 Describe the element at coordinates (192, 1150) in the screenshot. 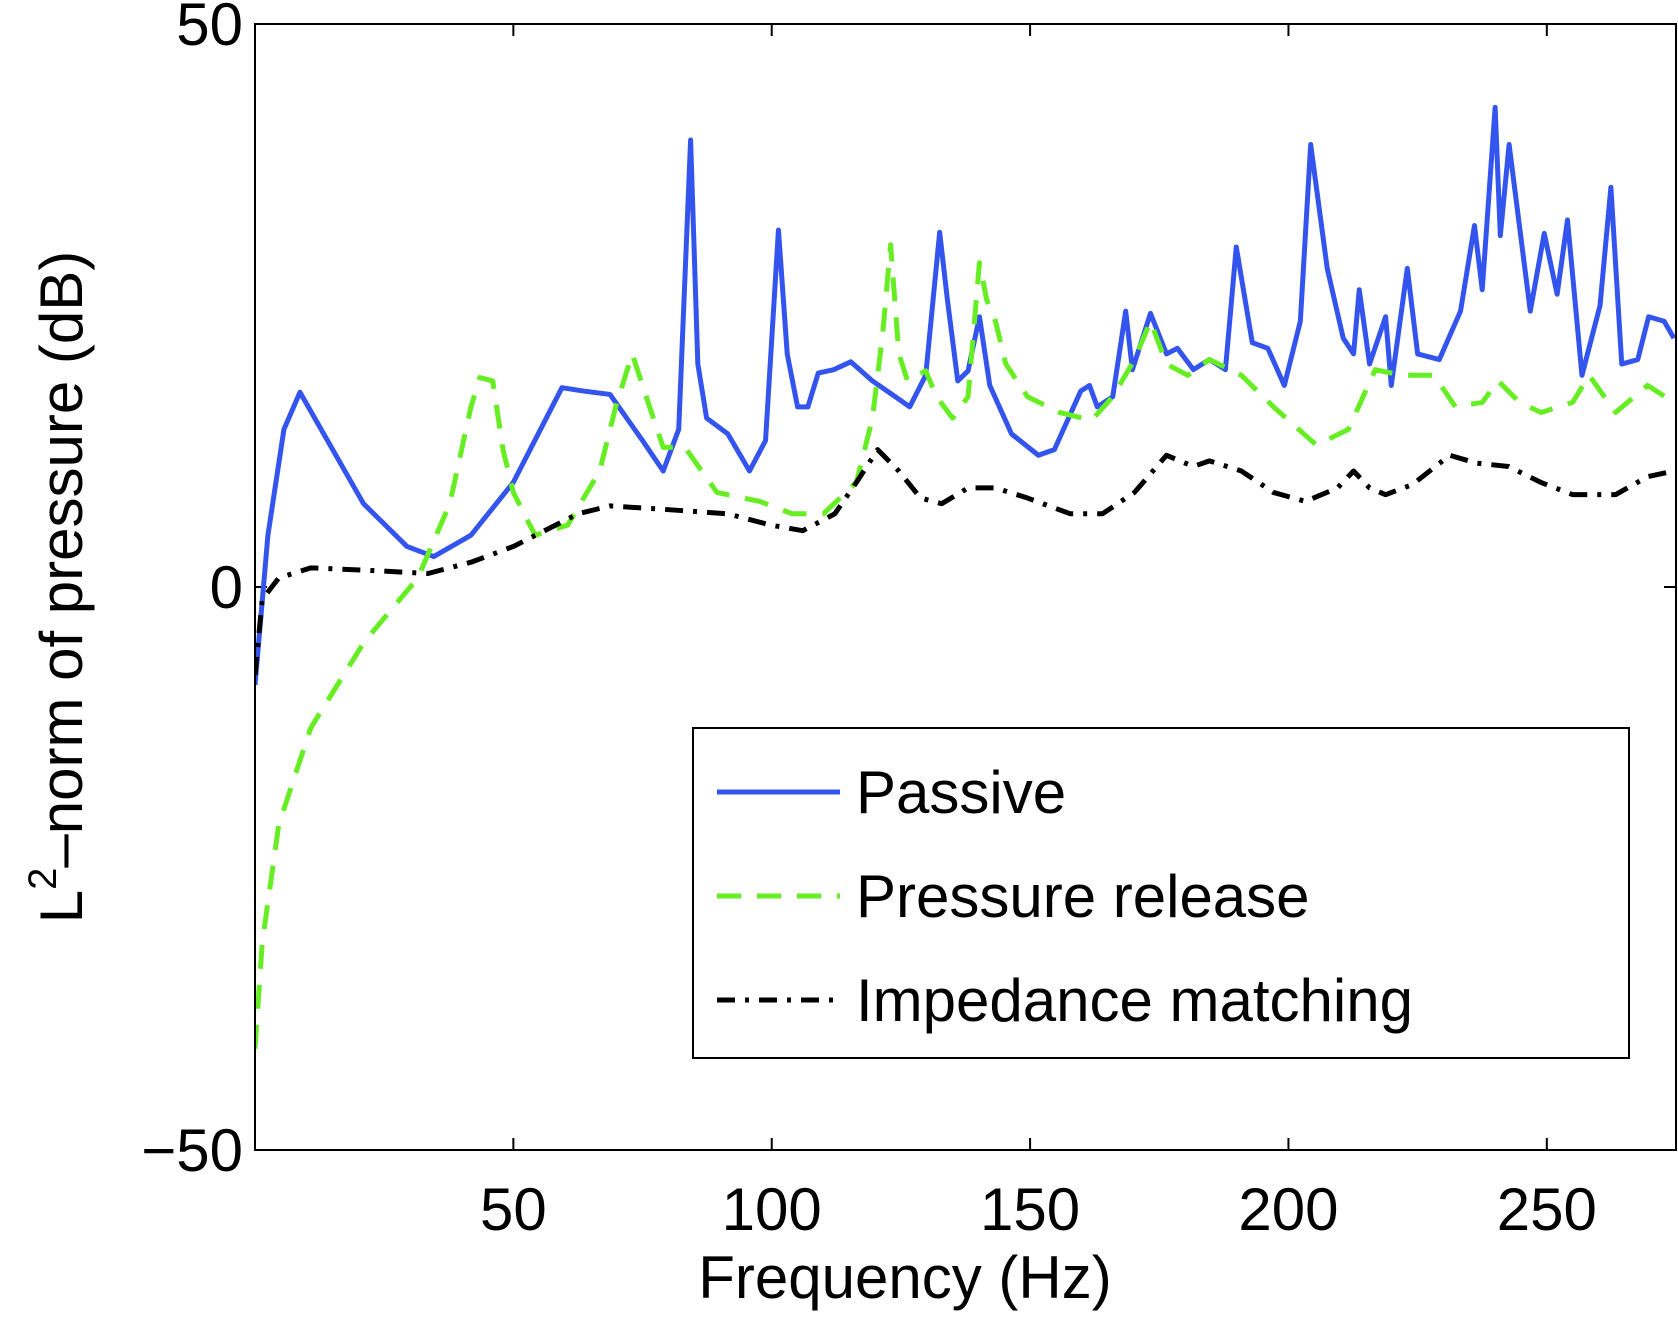

I see `y-tick-label: −50` at that location.